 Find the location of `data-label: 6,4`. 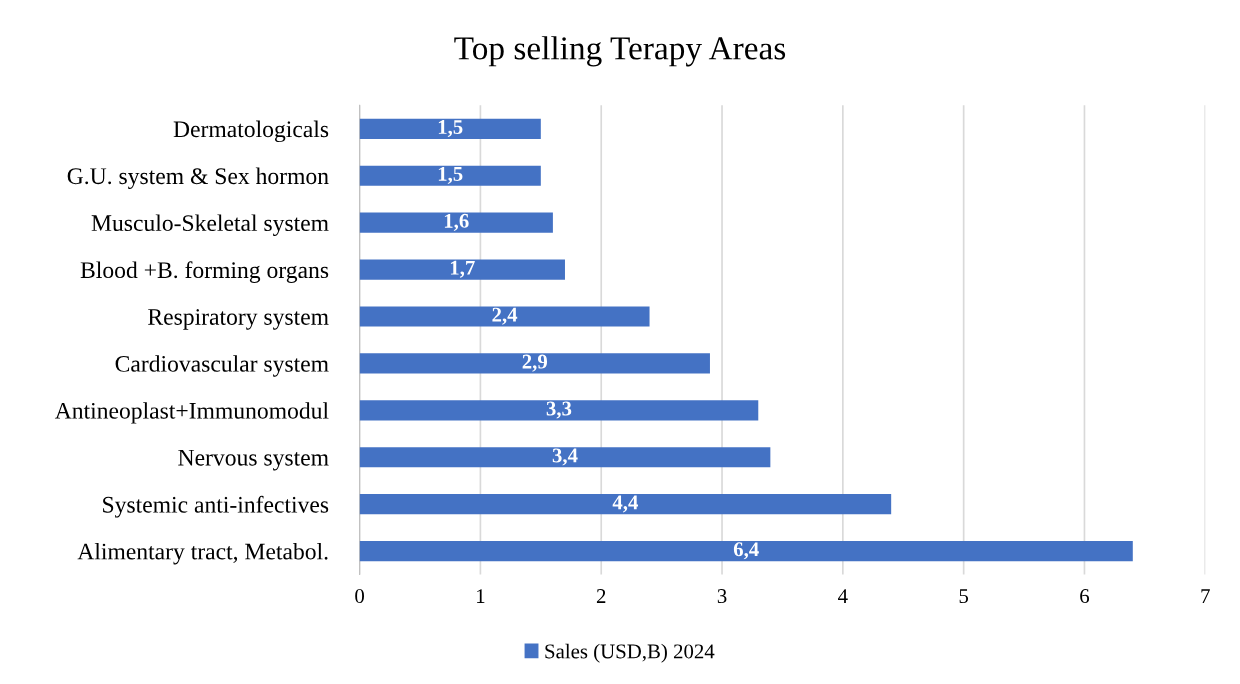

data-label: 6,4 is located at coordinates (746, 551).